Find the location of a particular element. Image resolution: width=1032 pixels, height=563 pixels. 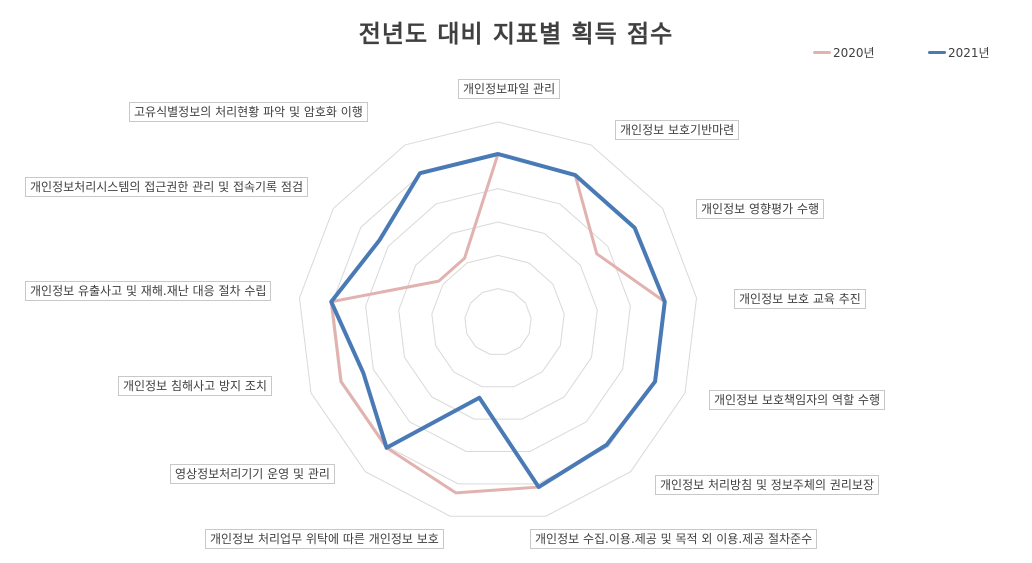

chart-title: 전년도 대비 지표별 획득 점수 is located at coordinates (516, 34).